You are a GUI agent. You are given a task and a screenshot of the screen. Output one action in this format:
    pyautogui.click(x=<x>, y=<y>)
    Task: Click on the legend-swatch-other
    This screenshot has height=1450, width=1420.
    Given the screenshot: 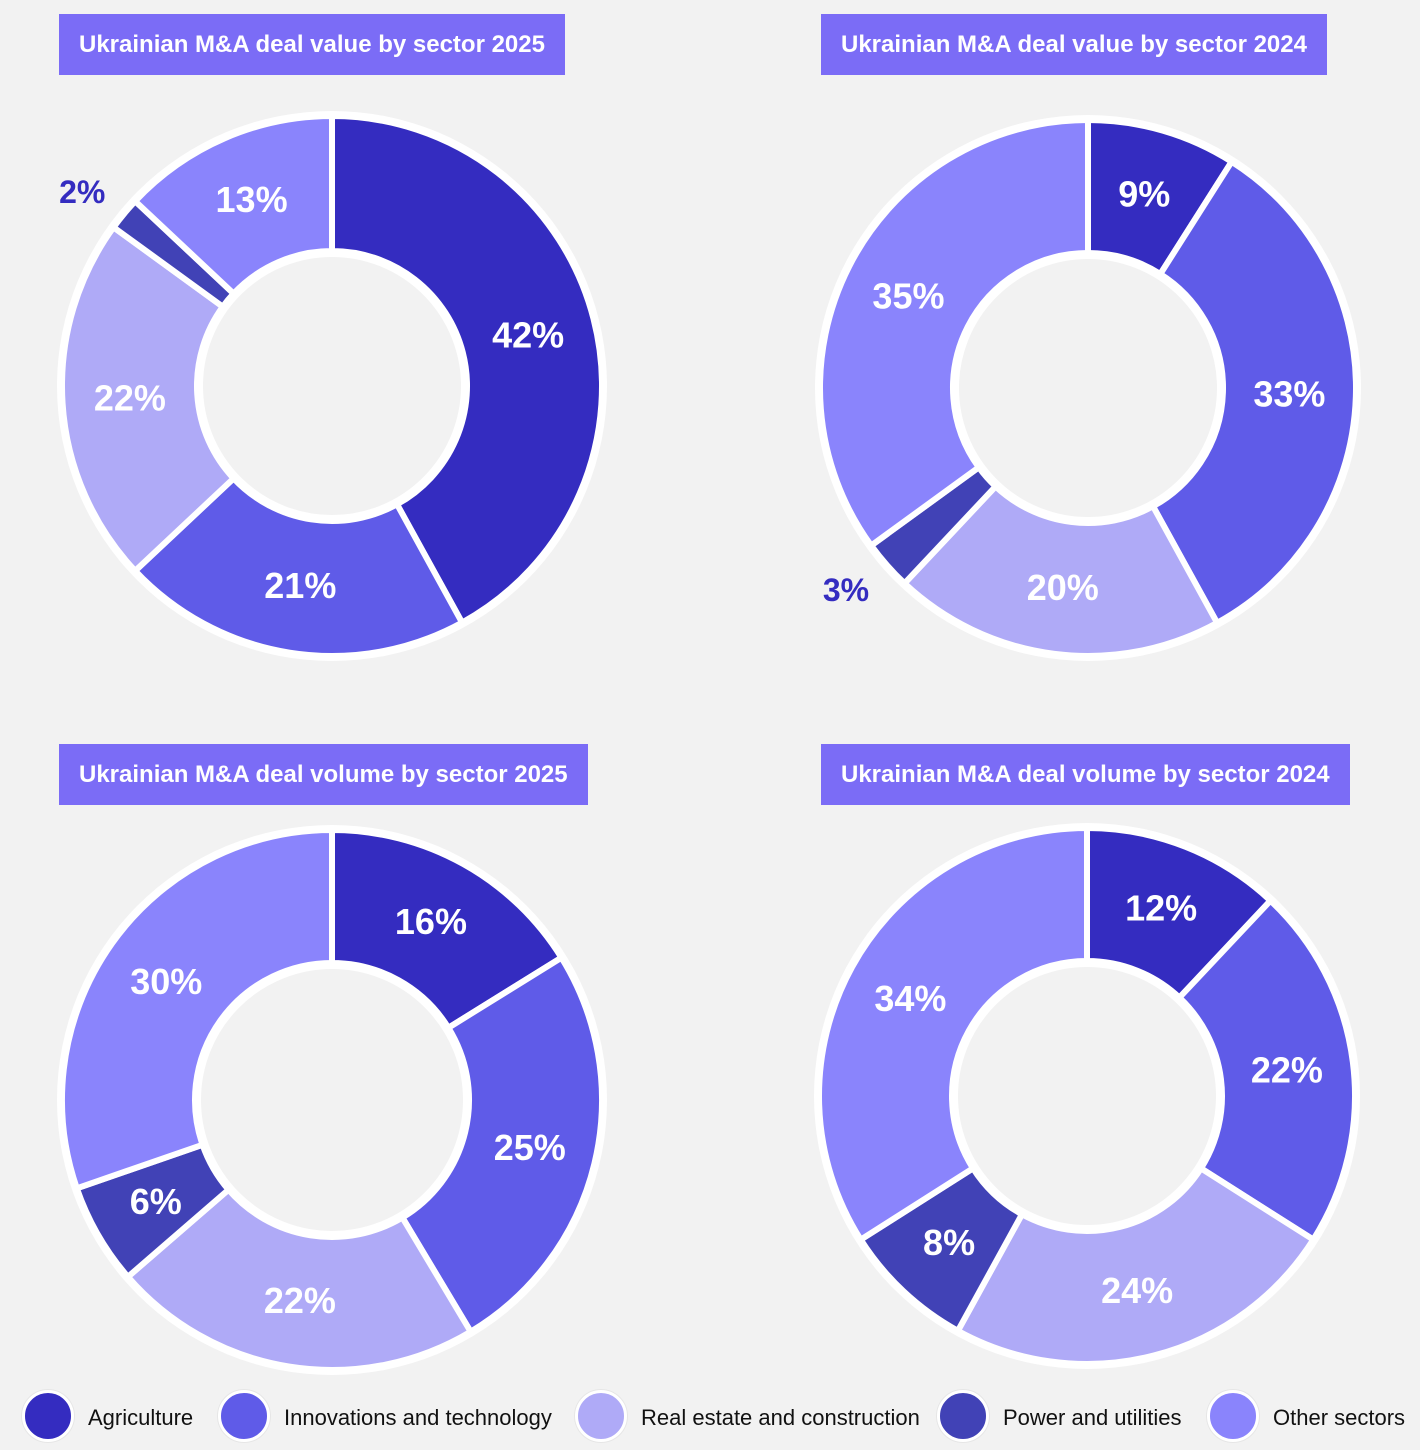 What is the action you would take?
    pyautogui.click(x=1233, y=1416)
    